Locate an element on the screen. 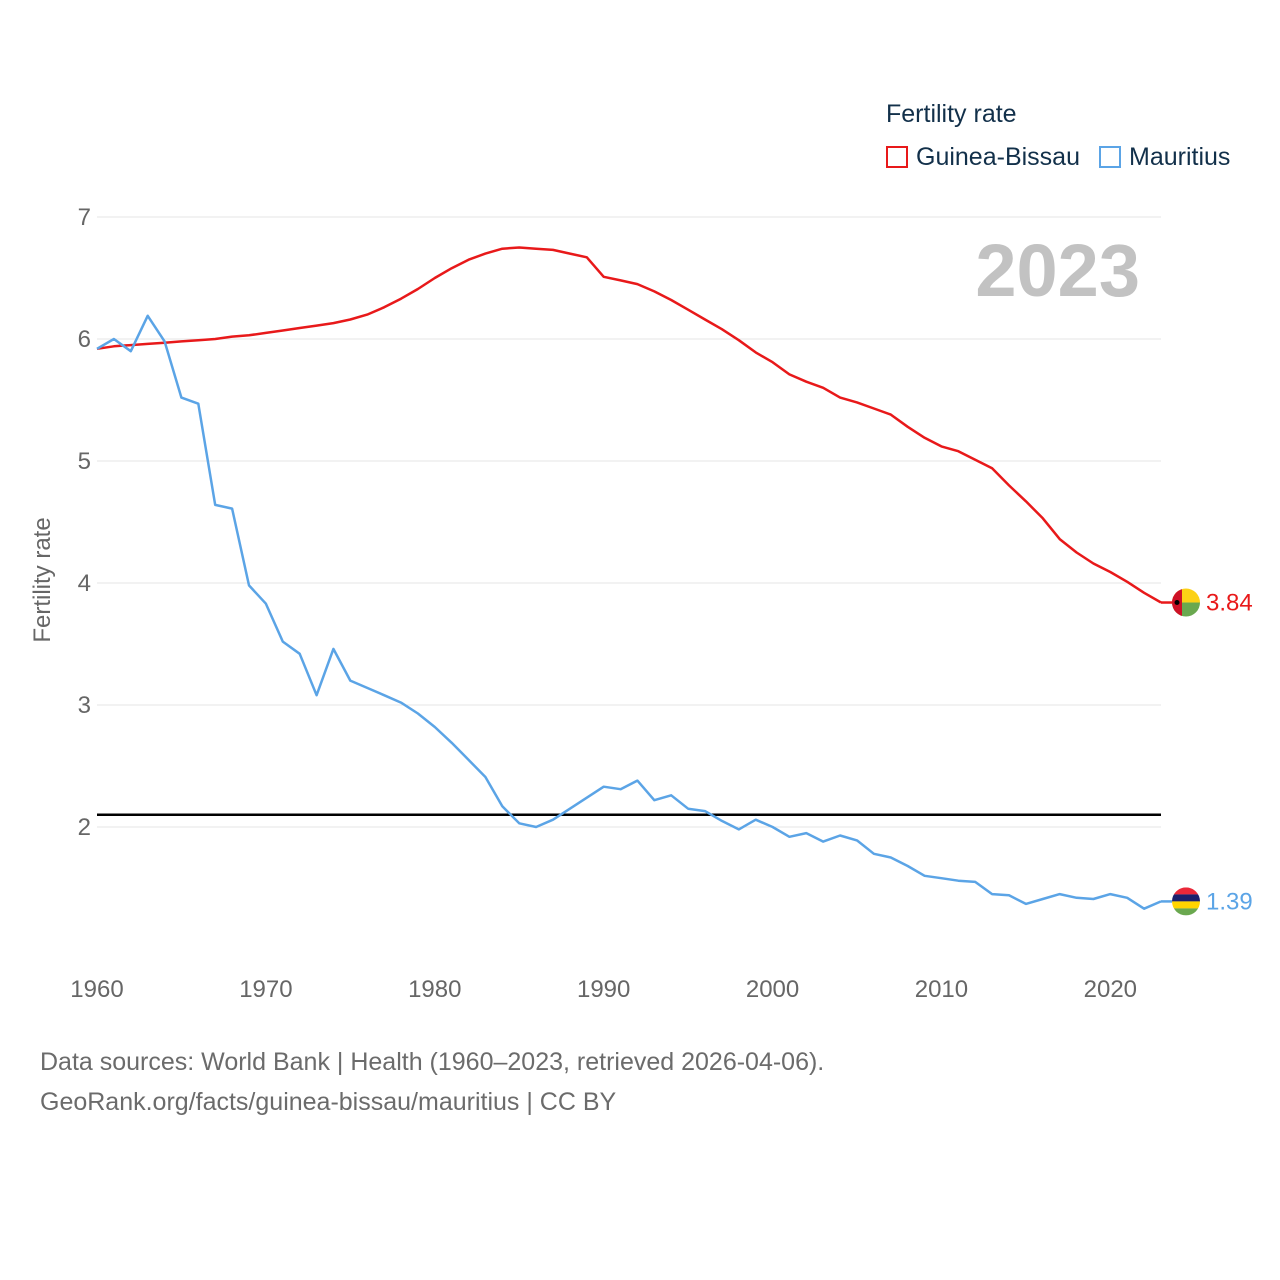 Image resolution: width=1280 pixels, height=1280 pixels. x-tick-label: 1960 is located at coordinates (96, 989).